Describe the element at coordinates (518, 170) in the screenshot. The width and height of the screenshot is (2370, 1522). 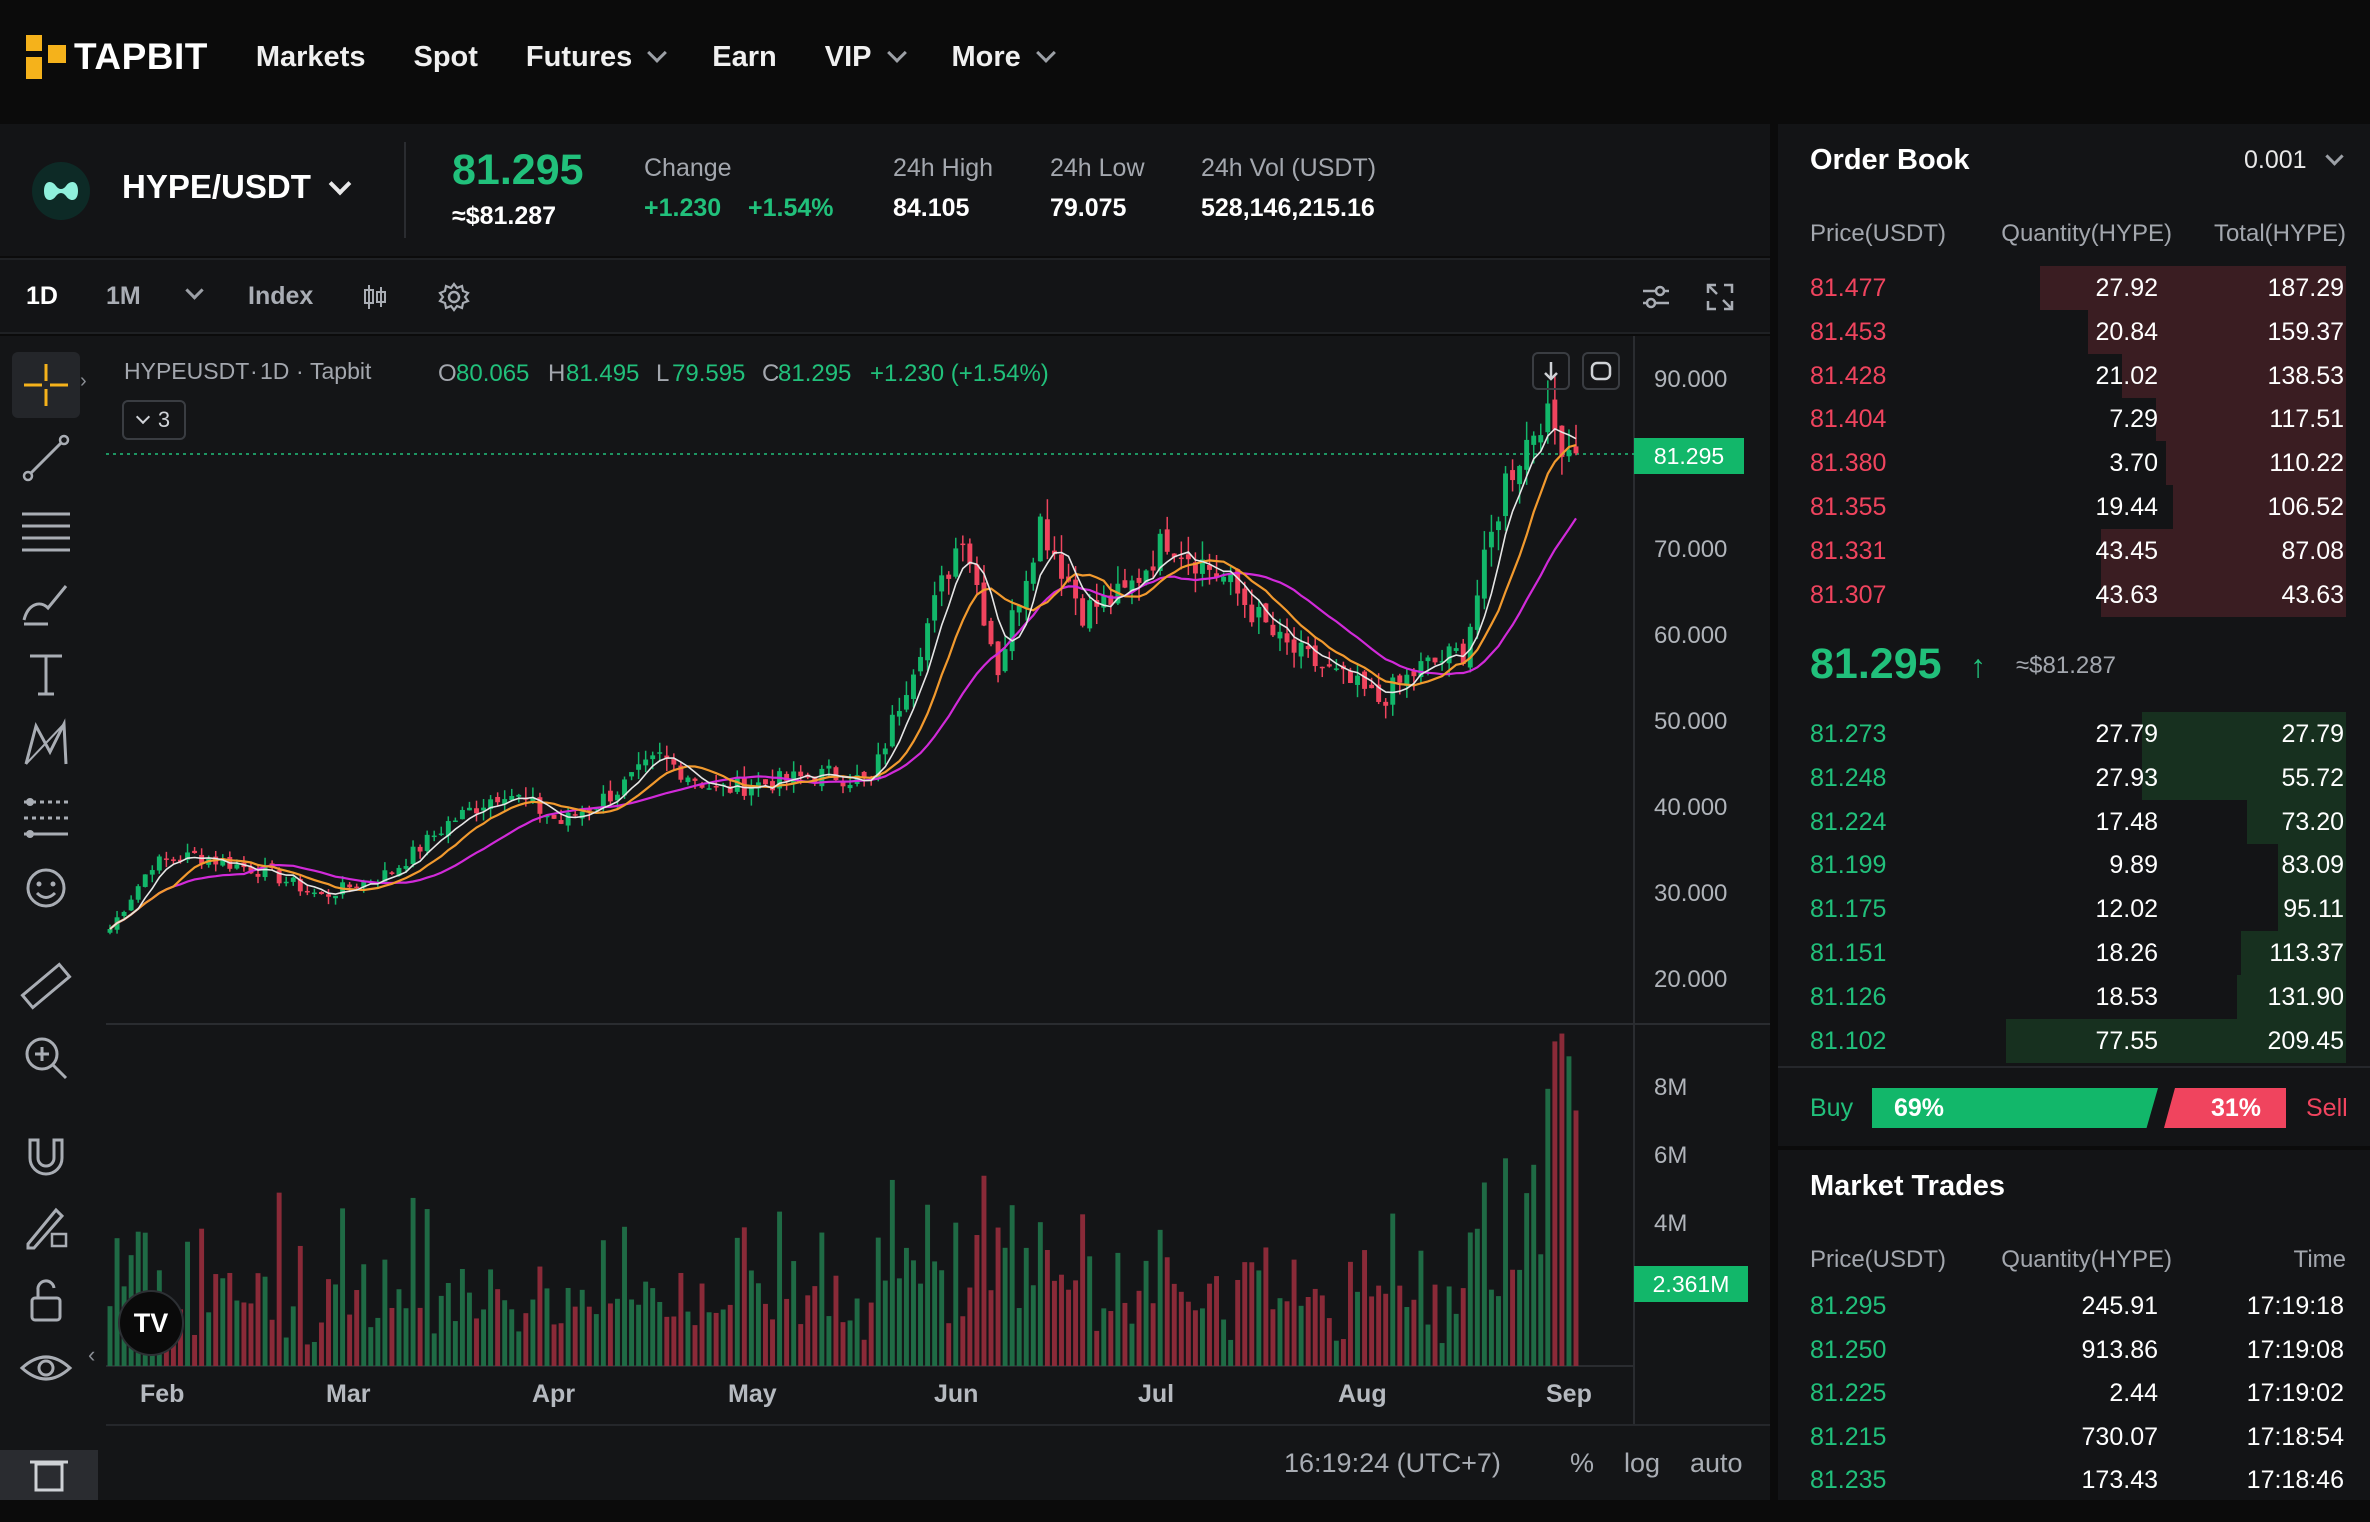
I see `last-price: 81.295` at that location.